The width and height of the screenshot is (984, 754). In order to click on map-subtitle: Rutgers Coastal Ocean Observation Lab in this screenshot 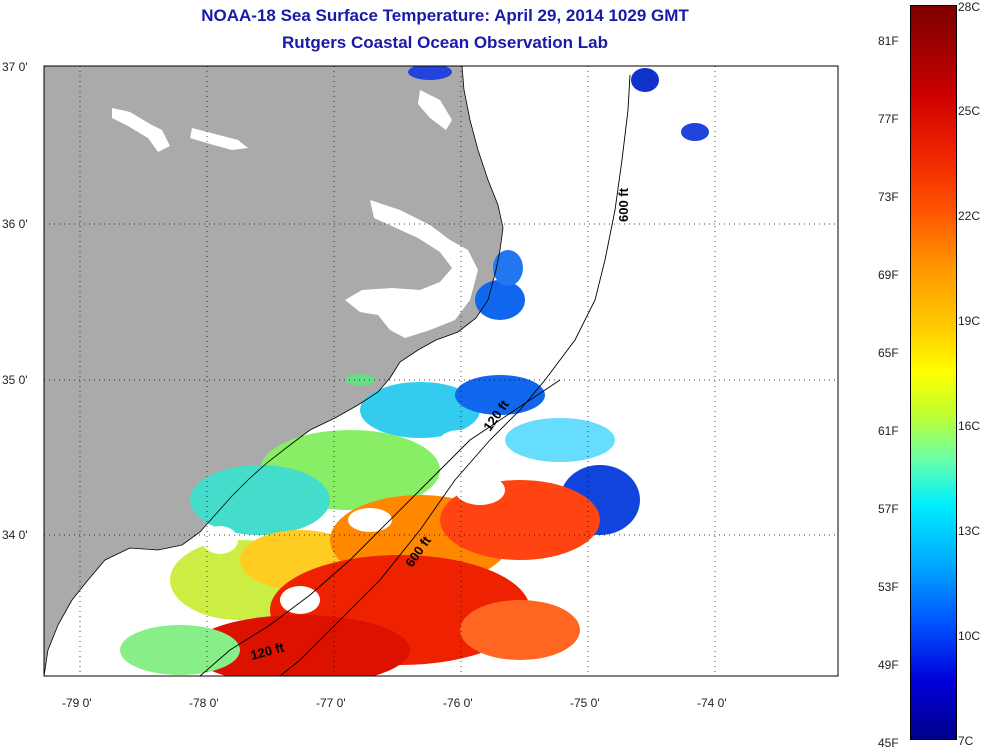, I will do `click(445, 42)`.